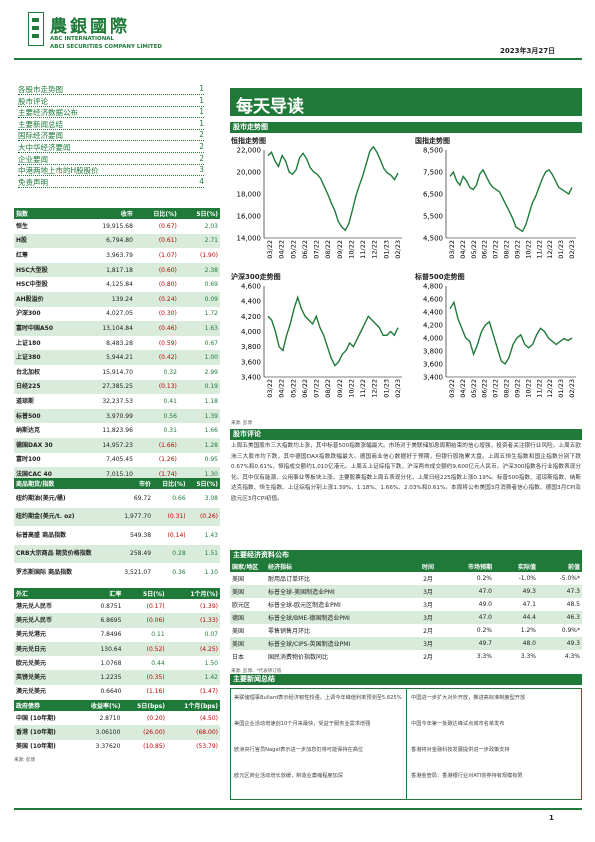 This screenshot has width=595, height=842. What do you see at coordinates (193, 649) in the screenshot?
I see `row-change-long: (4.25)` at bounding box center [193, 649].